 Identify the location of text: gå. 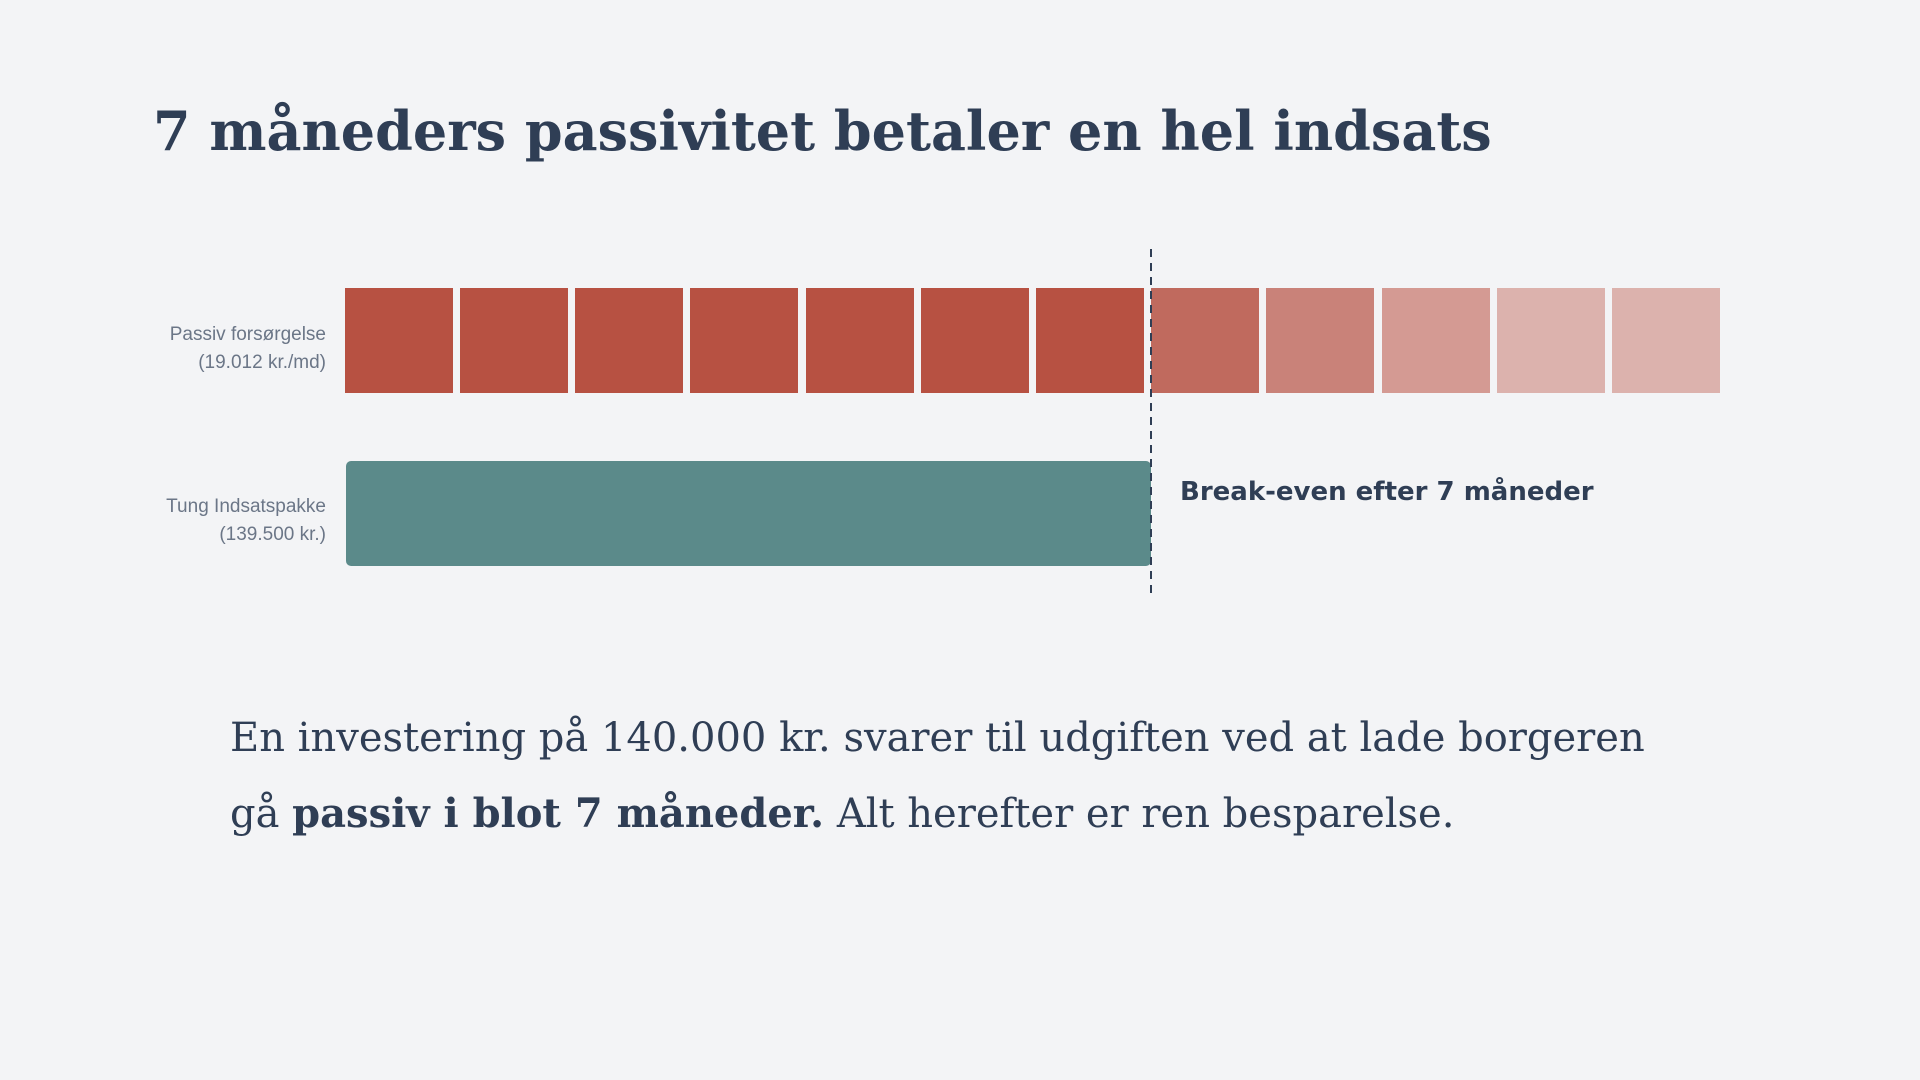
(261, 814).